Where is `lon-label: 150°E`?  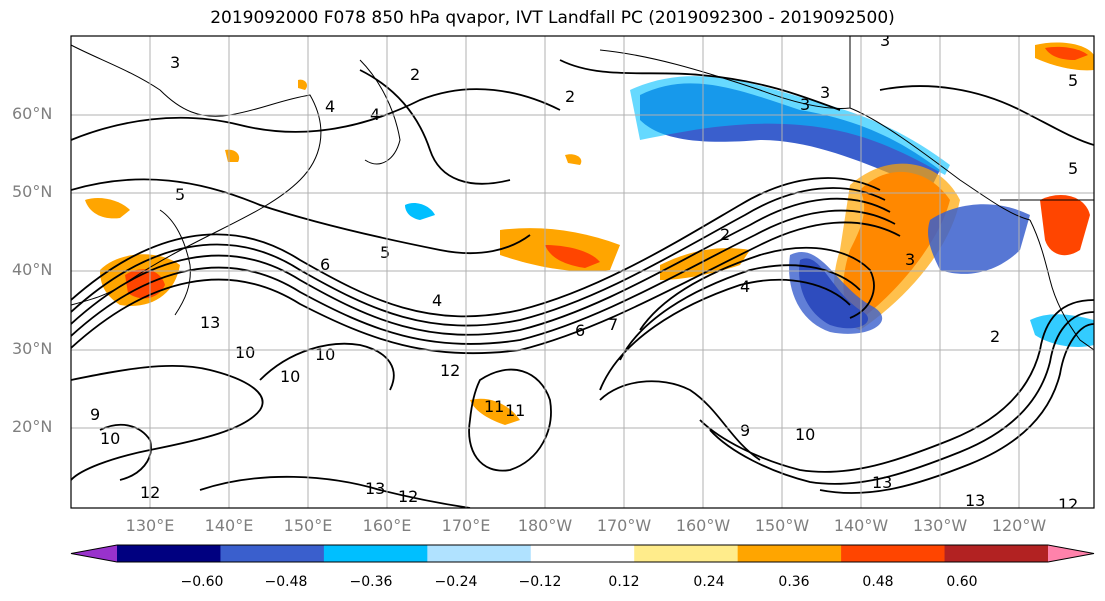 lon-label: 150°E is located at coordinates (308, 525).